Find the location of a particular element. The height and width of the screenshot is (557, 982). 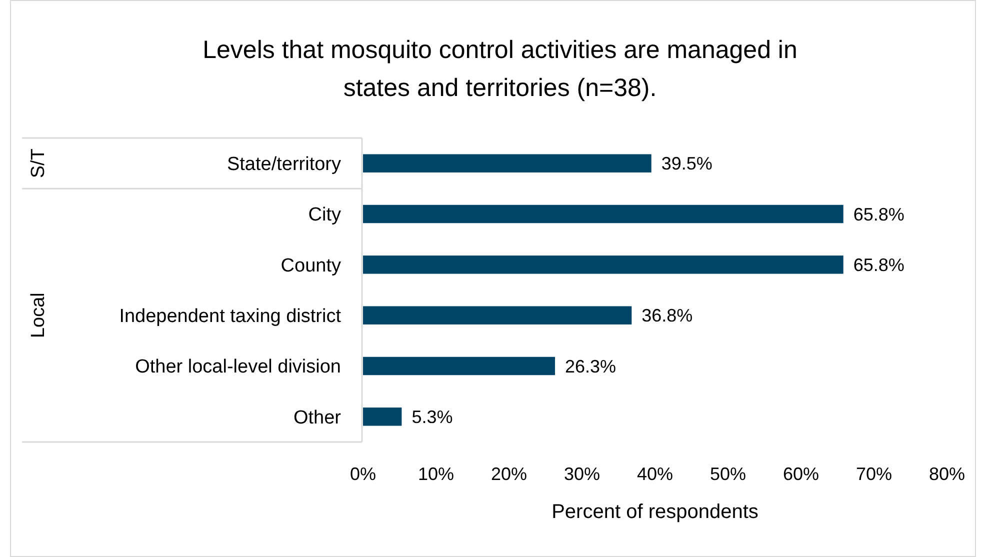

chart-title: Levels that mosquito control activities are managed in states and territories (n=38). is located at coordinates (500, 69).